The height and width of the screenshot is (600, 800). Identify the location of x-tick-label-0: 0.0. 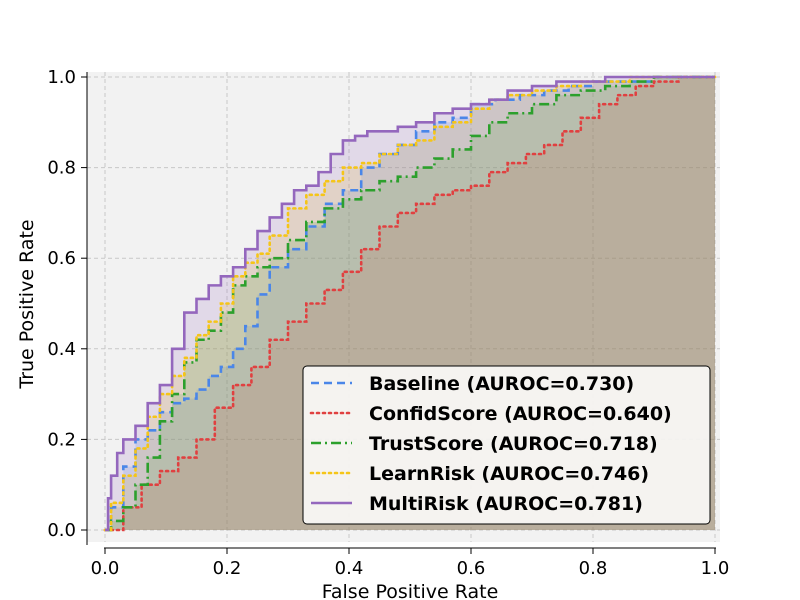
(105, 568).